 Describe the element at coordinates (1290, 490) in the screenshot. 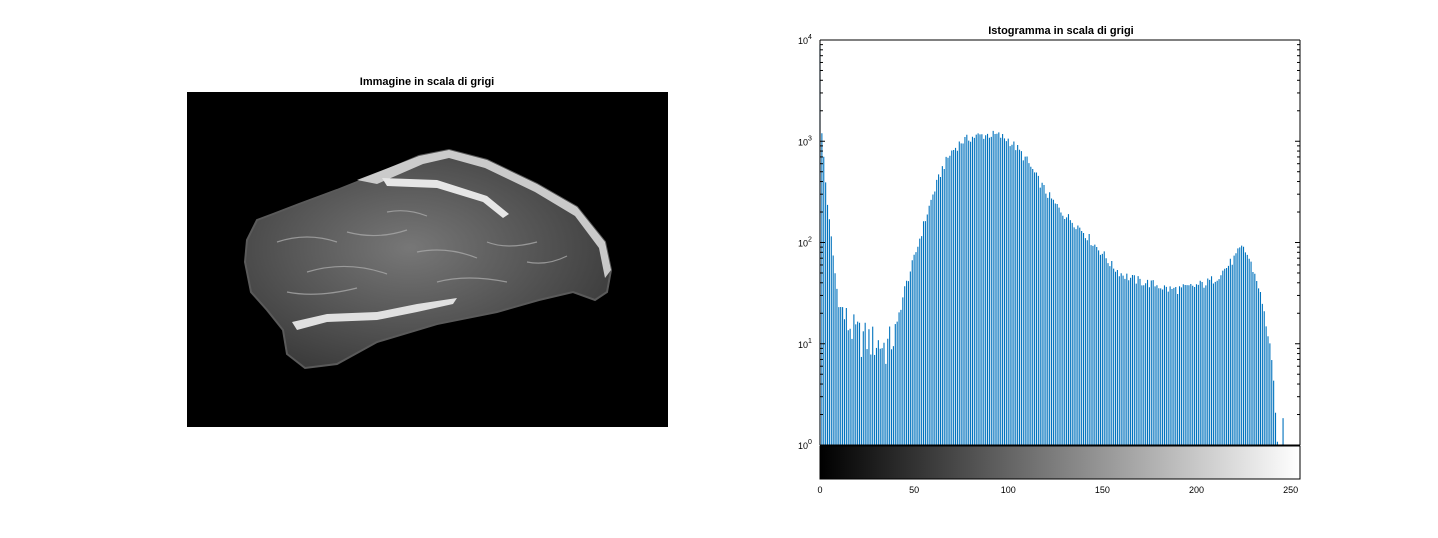

I see `x-tick-label: 250` at that location.